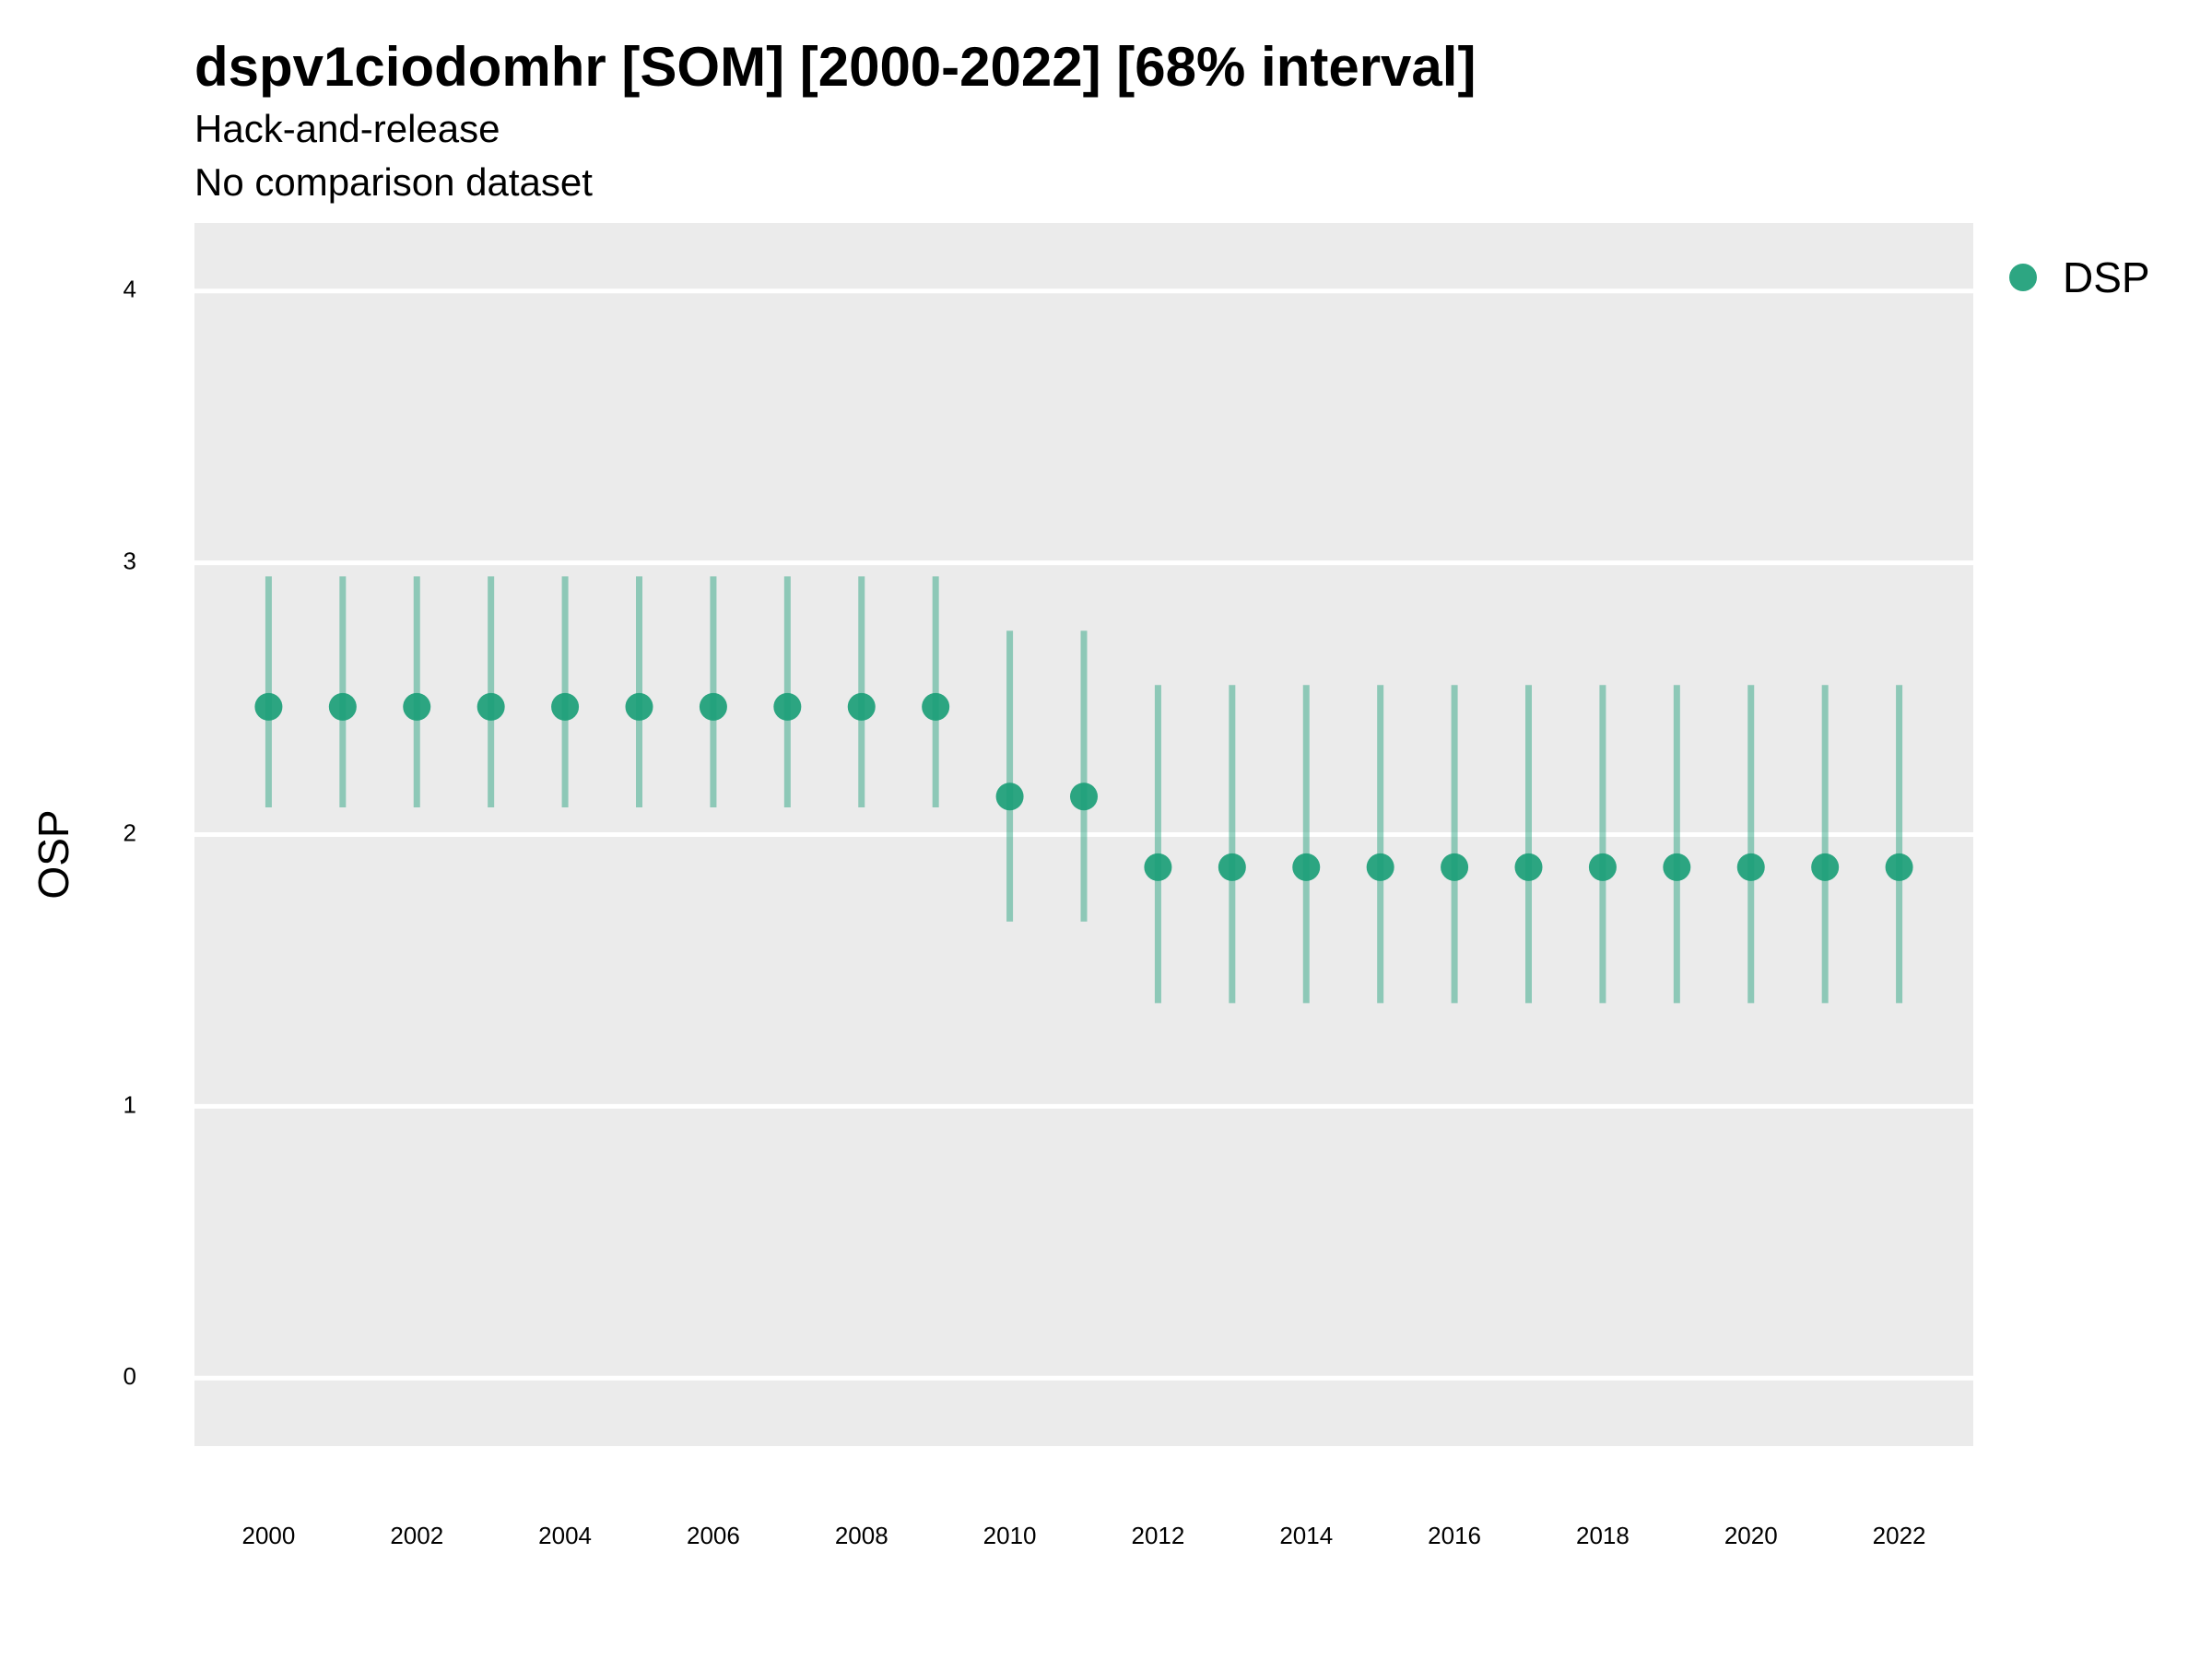  What do you see at coordinates (130, 560) in the screenshot?
I see `y-tick-label: 3` at bounding box center [130, 560].